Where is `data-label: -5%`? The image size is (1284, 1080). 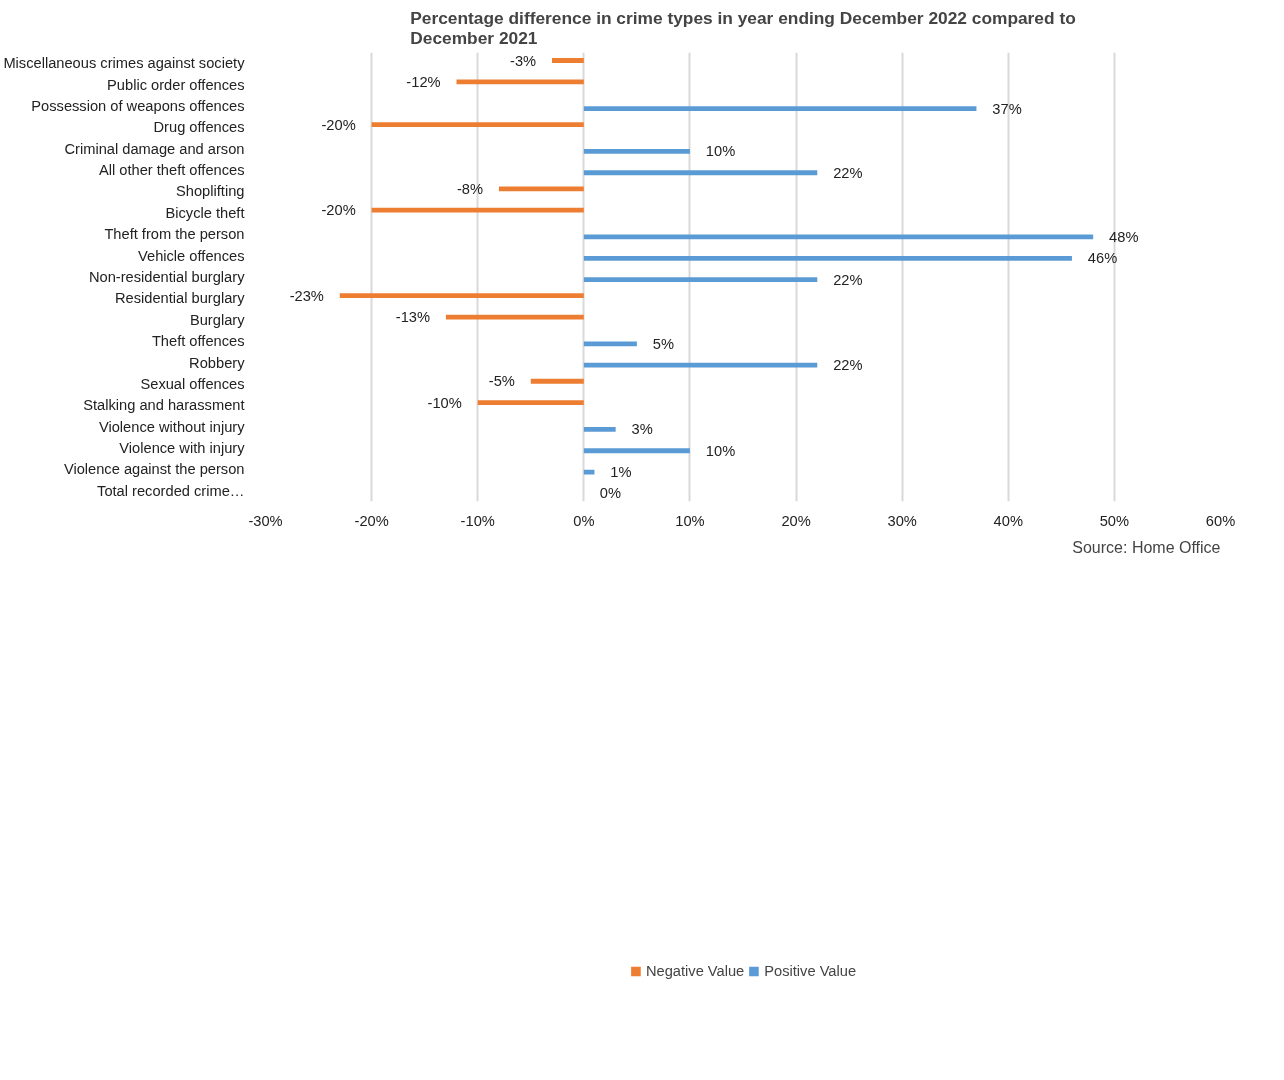 data-label: -5% is located at coordinates (501, 381).